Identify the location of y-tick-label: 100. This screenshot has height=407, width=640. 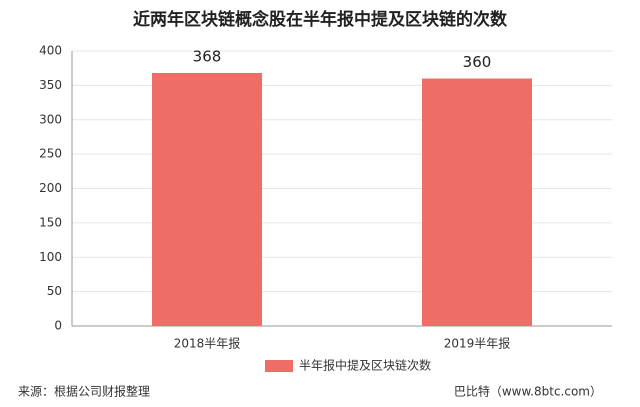
(50, 257).